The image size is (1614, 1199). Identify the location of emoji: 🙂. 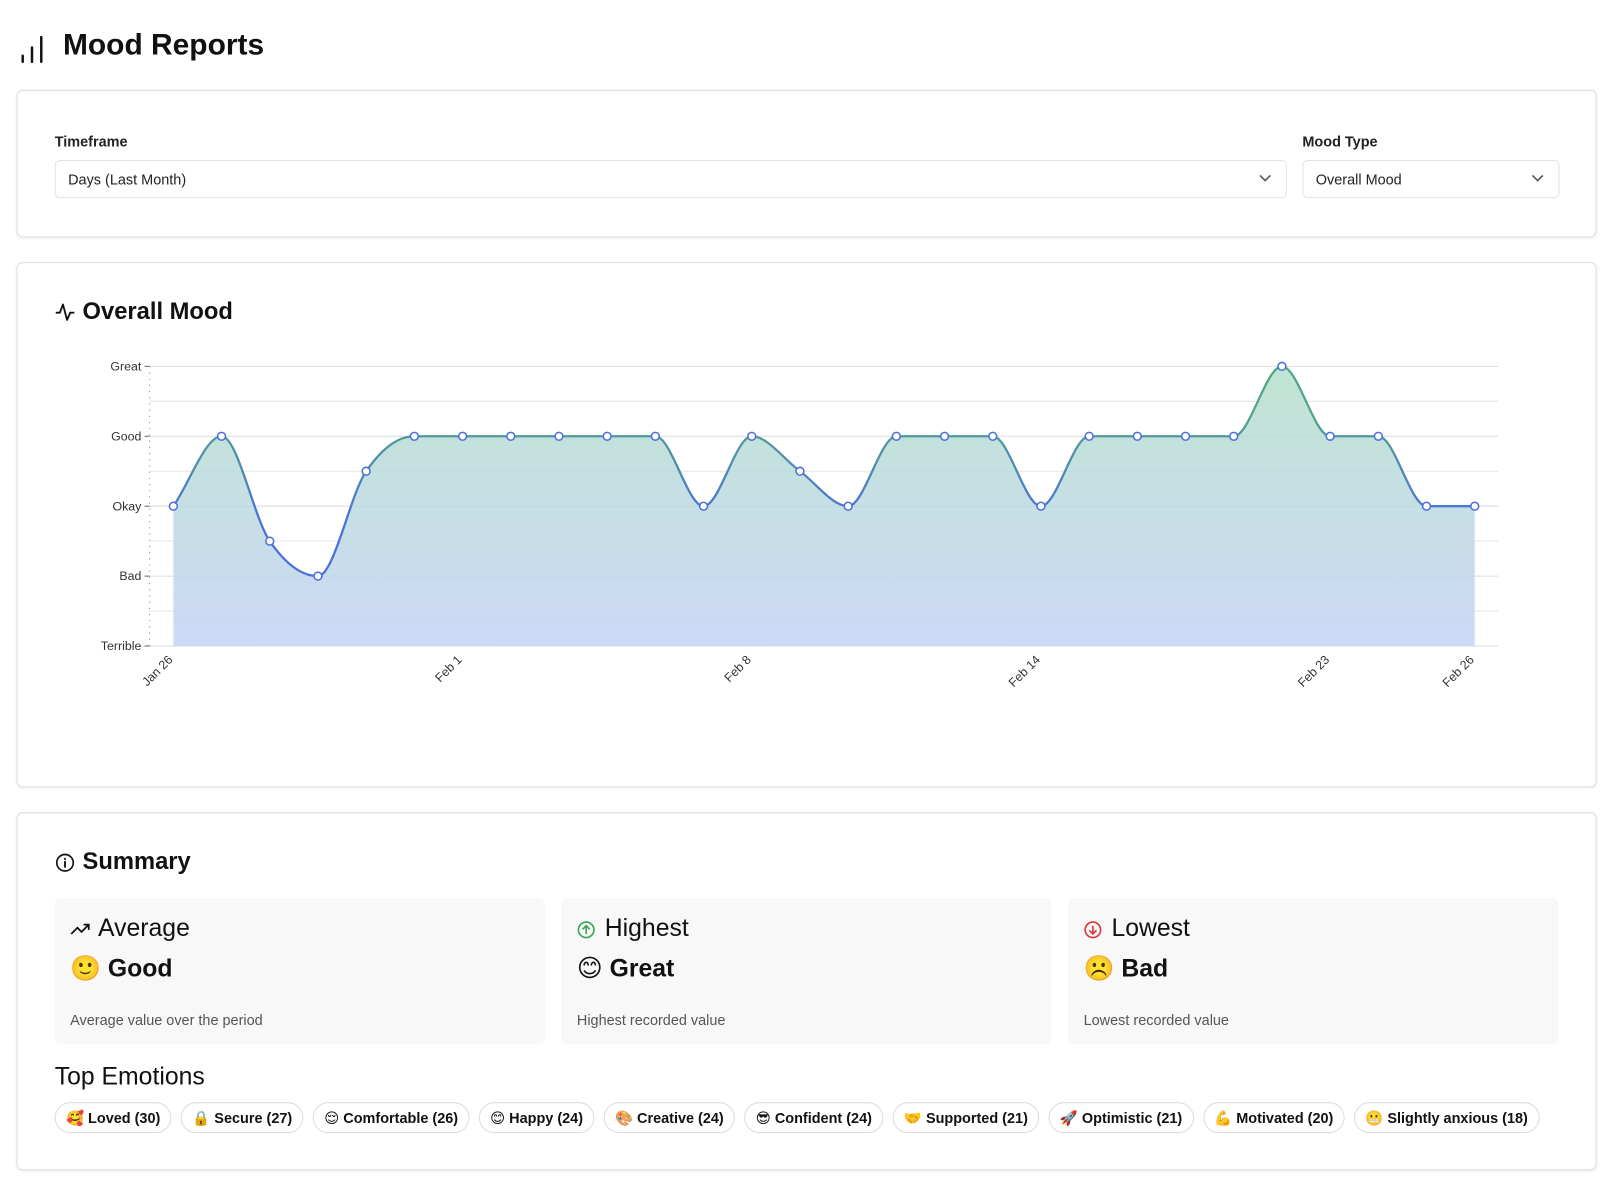
(86, 968).